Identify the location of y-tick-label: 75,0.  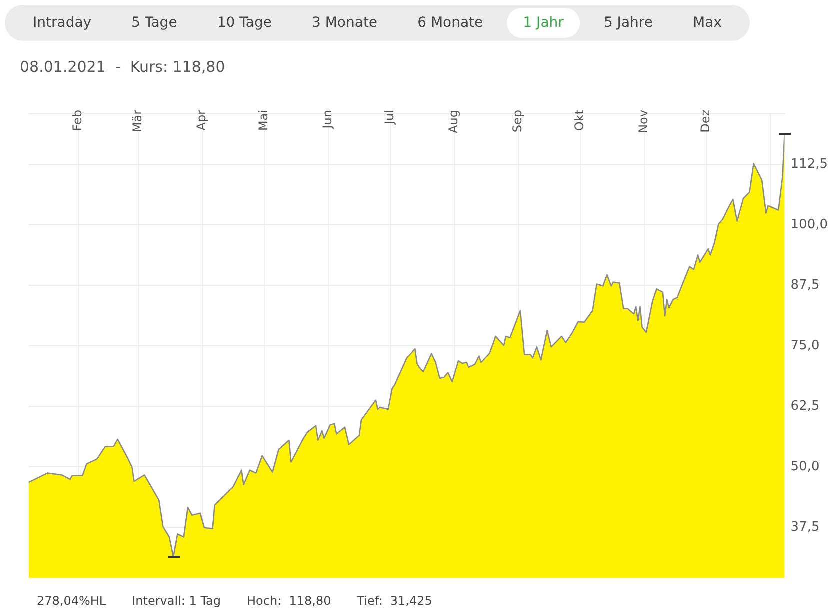
(805, 346).